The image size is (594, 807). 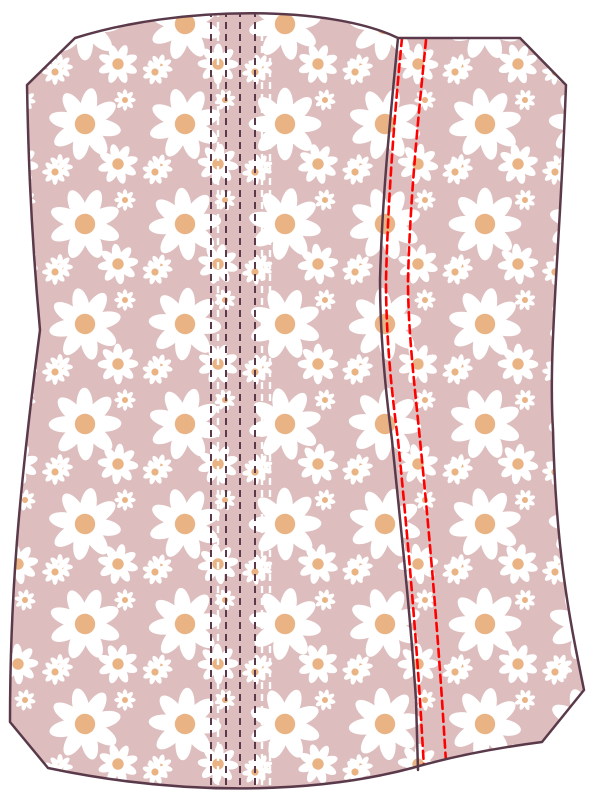 What do you see at coordinates (405, 403) in the screenshot?
I see `highlight-stitch-inner` at bounding box center [405, 403].